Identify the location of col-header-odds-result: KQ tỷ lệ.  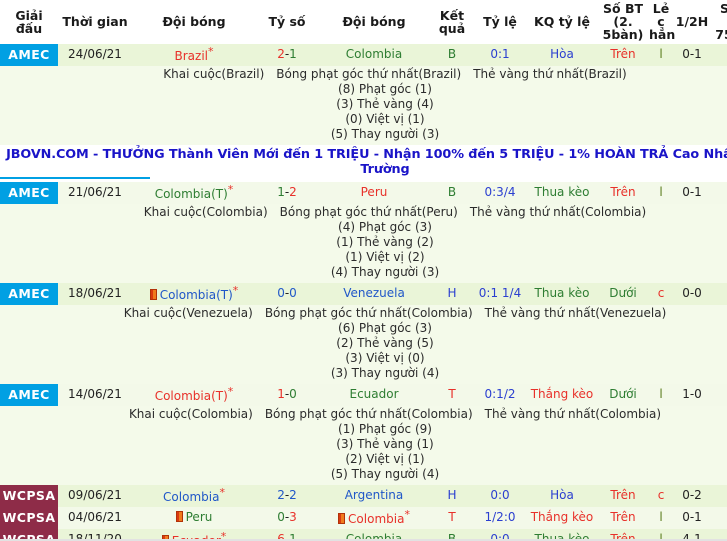
(562, 22).